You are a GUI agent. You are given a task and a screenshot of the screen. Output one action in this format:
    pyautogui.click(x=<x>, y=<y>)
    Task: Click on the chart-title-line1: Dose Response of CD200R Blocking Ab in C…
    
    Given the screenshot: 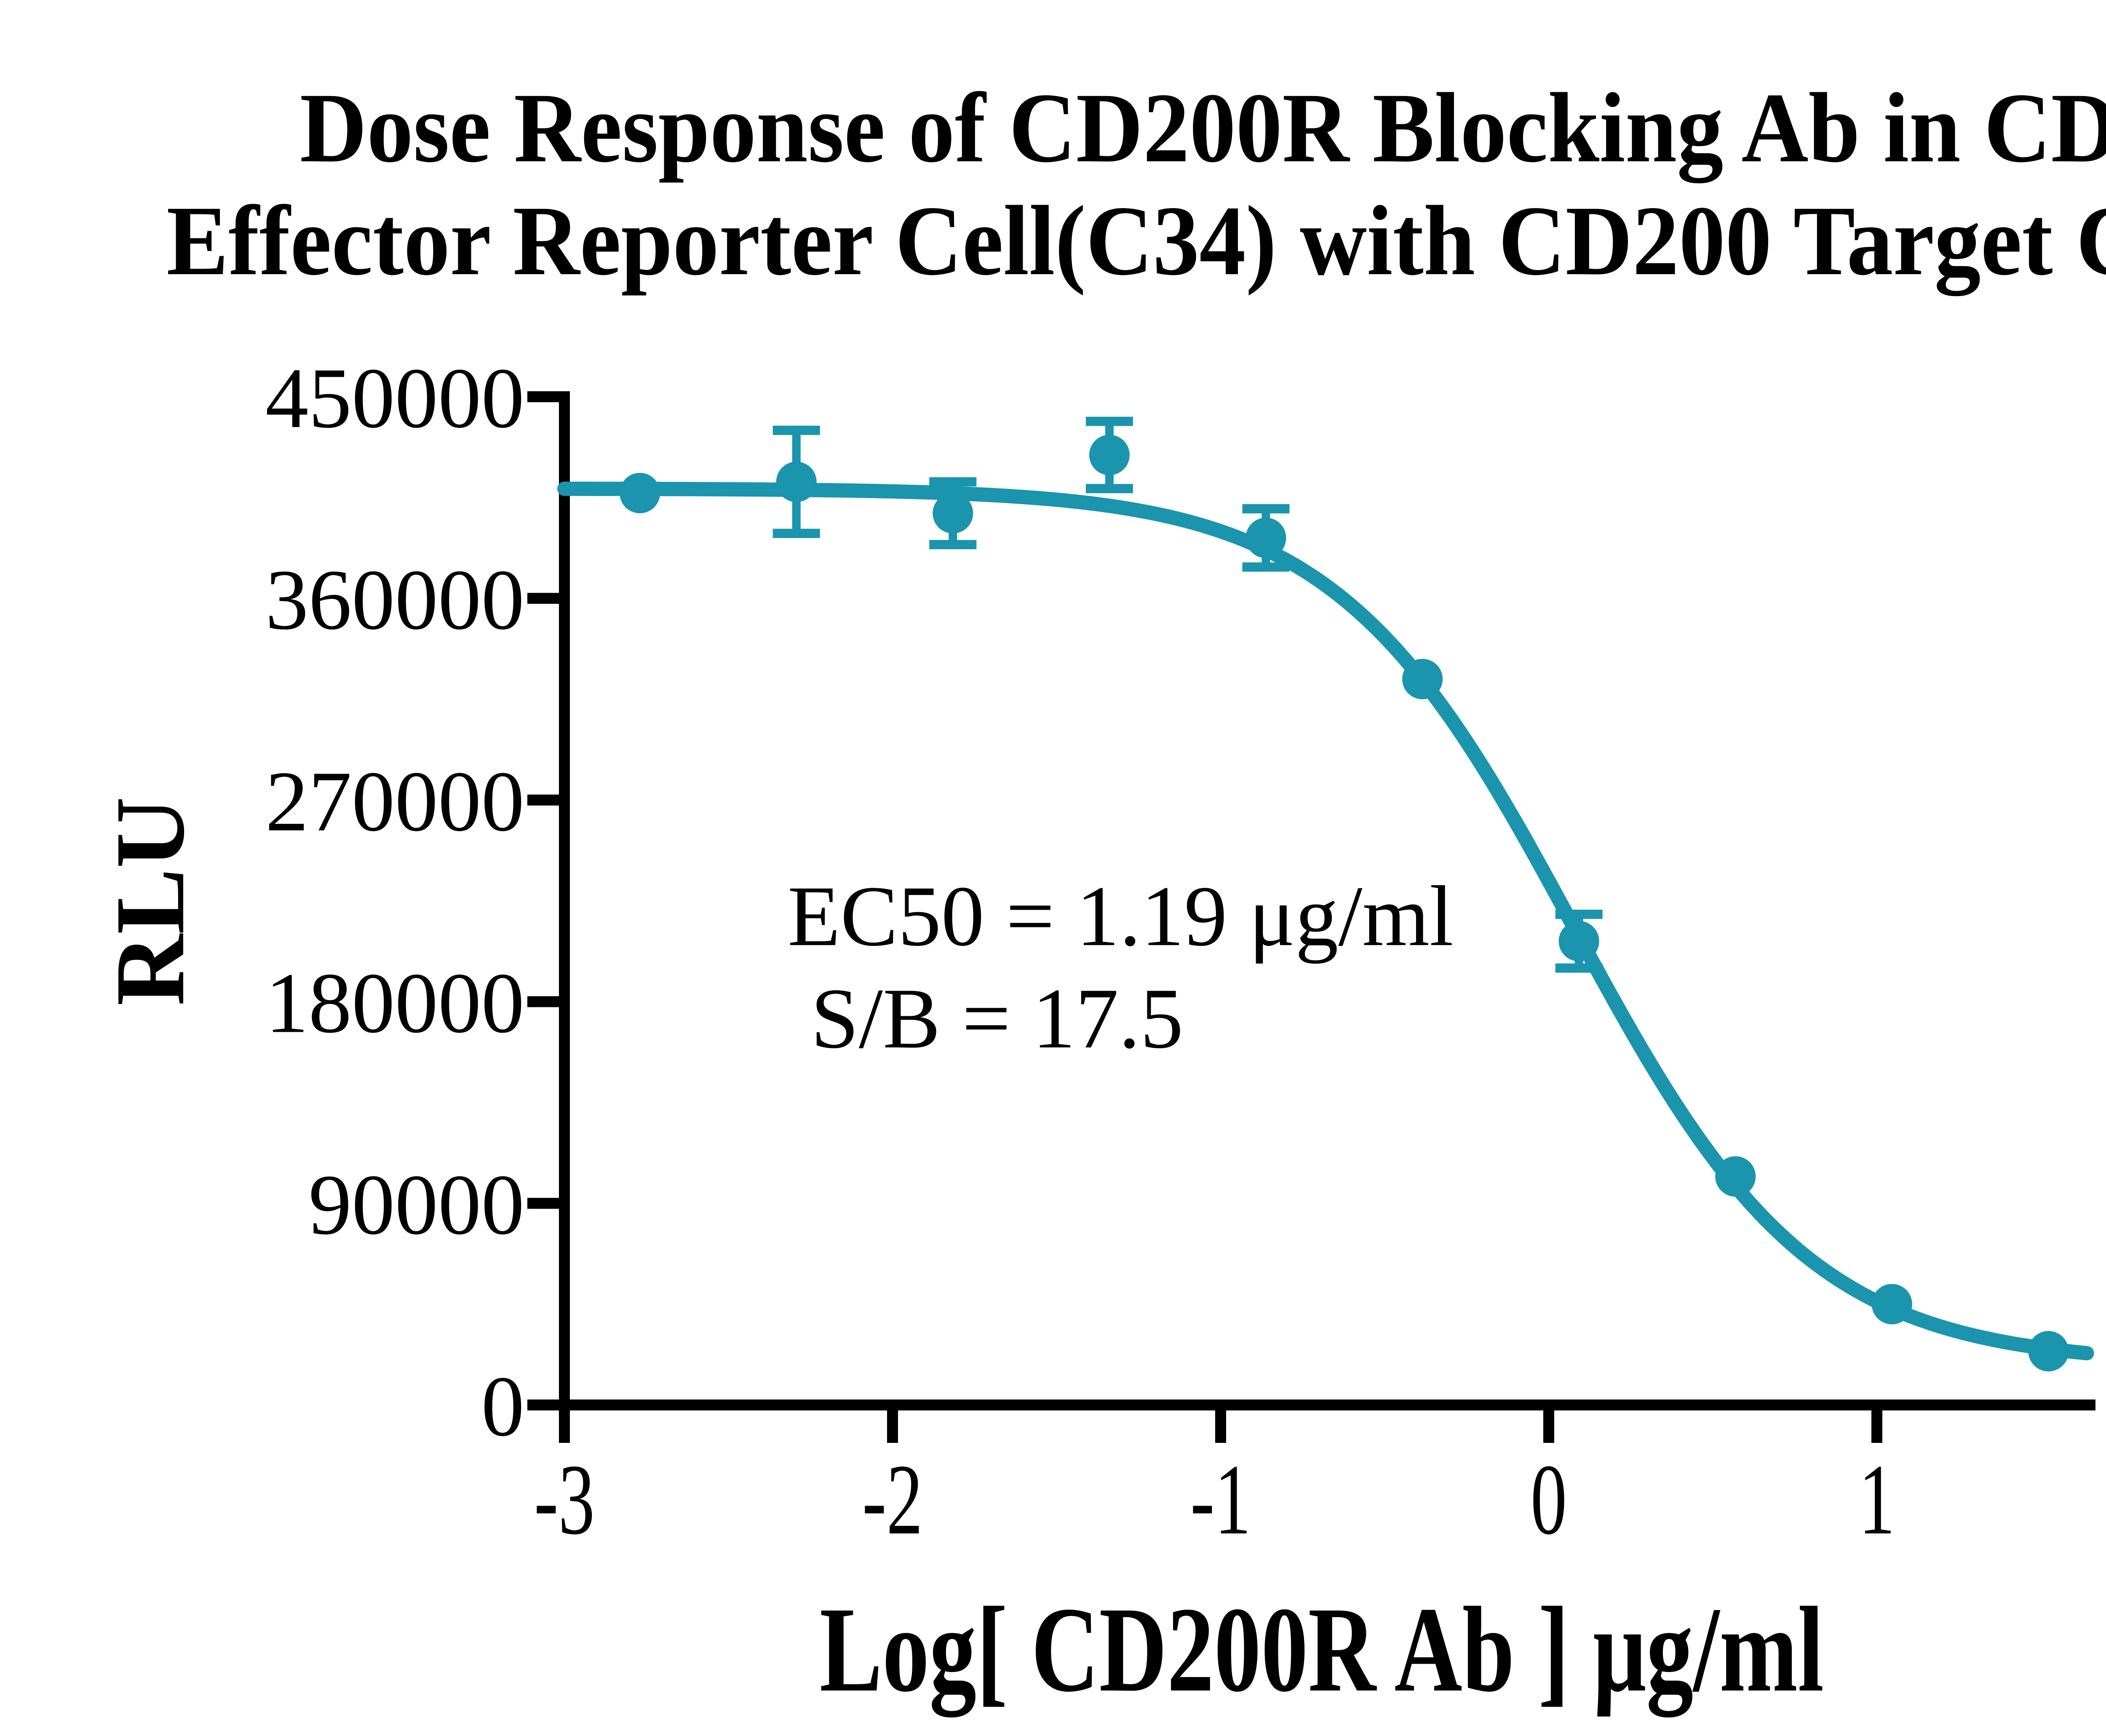 What is the action you would take?
    pyautogui.click(x=1203, y=128)
    